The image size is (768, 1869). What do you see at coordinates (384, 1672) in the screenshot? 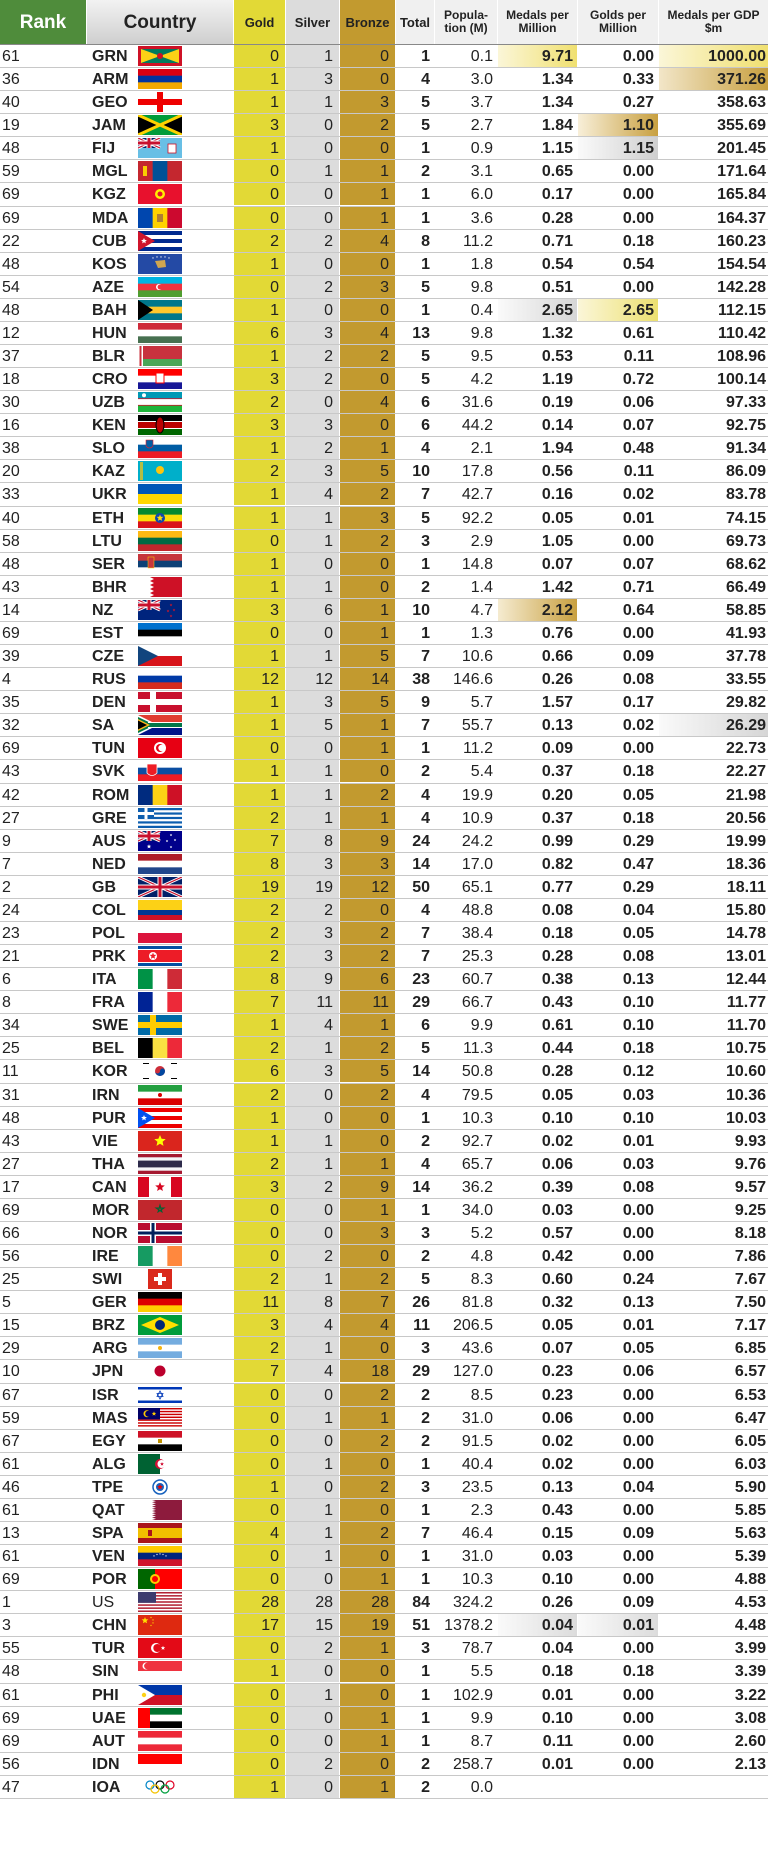
I see `table-row: 48 SIN 1 0 0 1 5.5 0.18 0.18 3.39` at bounding box center [384, 1672].